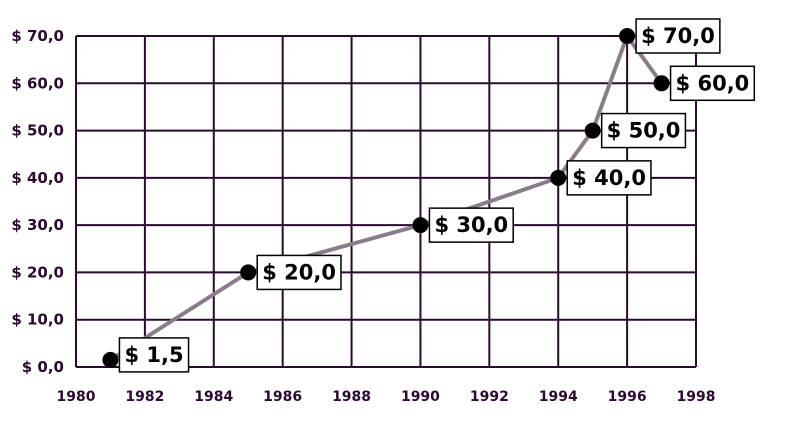 The width and height of the screenshot is (800, 421). I want to click on x-tick-label: 1994, so click(558, 397).